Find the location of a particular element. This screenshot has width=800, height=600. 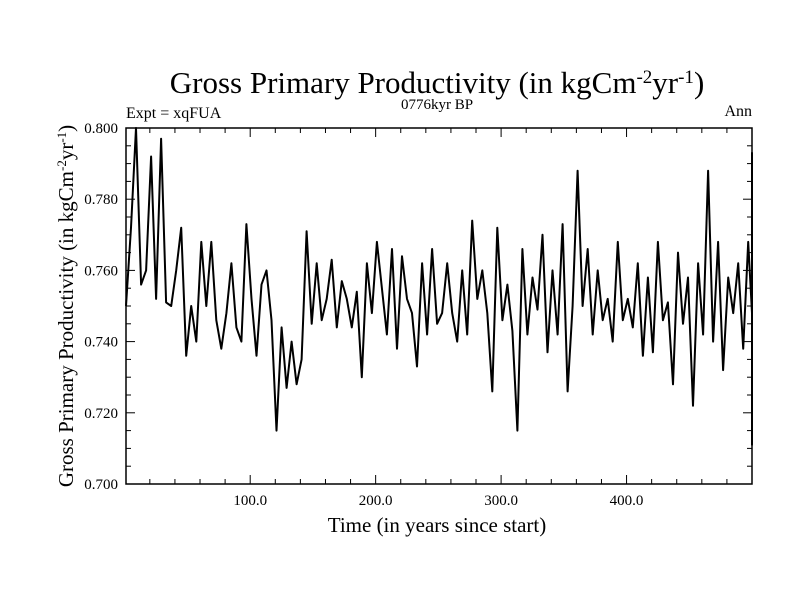

y-tick-label: 0.760 is located at coordinates (101, 271).